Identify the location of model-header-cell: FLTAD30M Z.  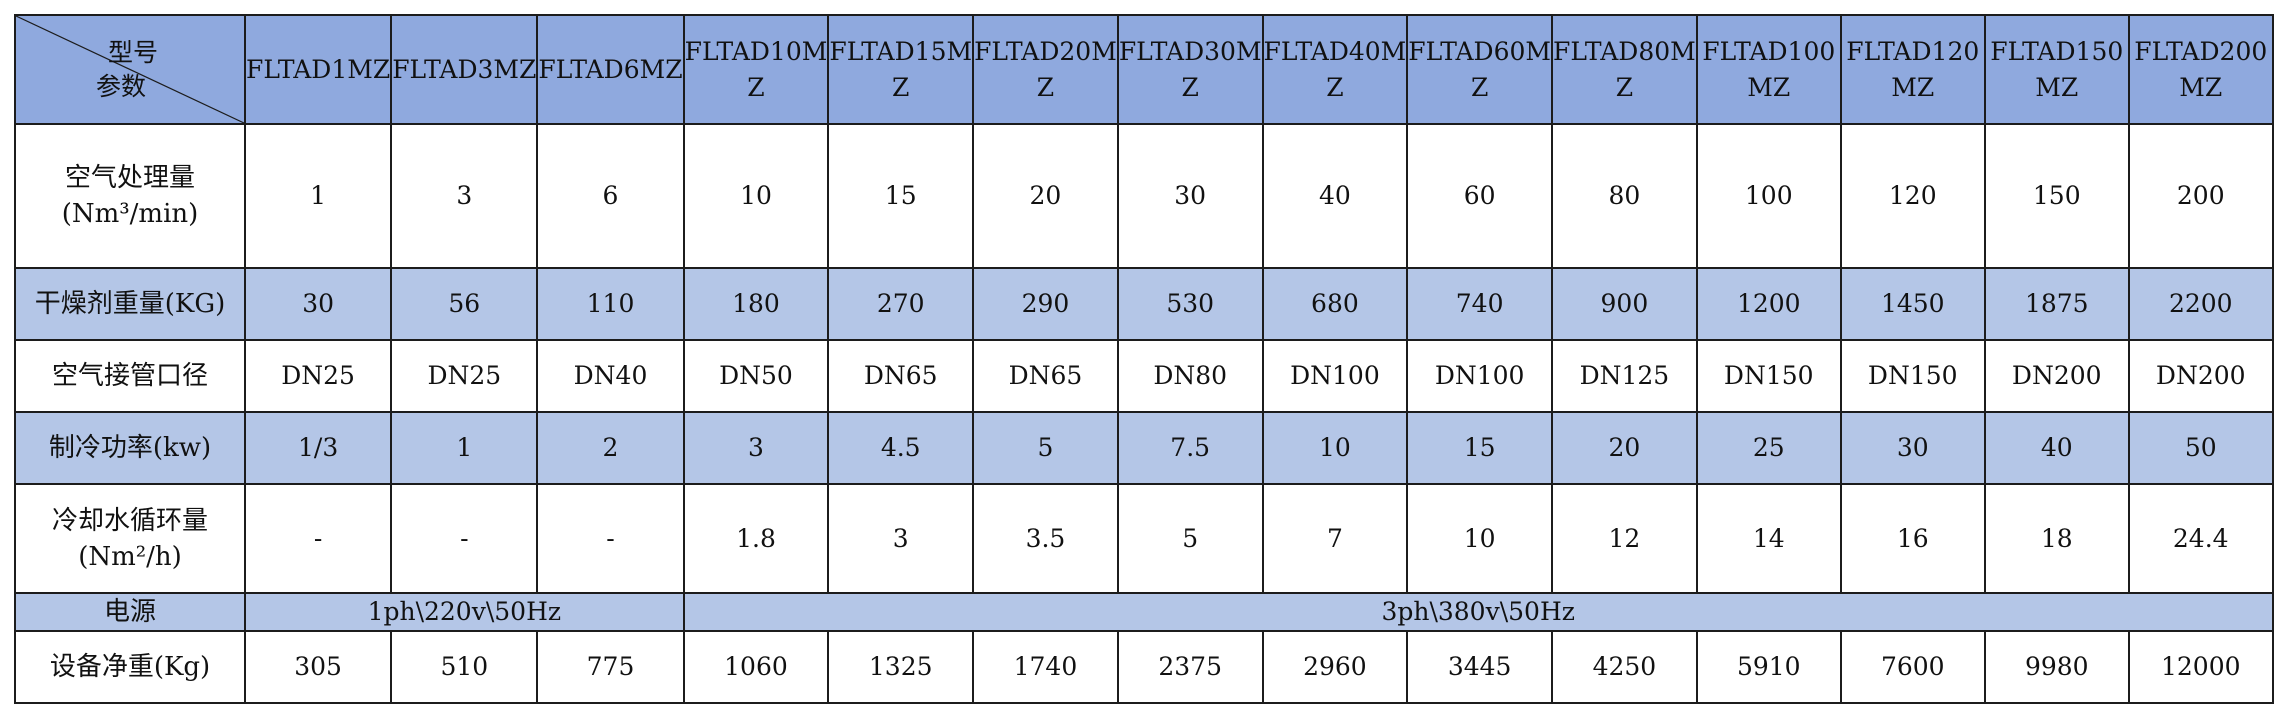
(1190, 69).